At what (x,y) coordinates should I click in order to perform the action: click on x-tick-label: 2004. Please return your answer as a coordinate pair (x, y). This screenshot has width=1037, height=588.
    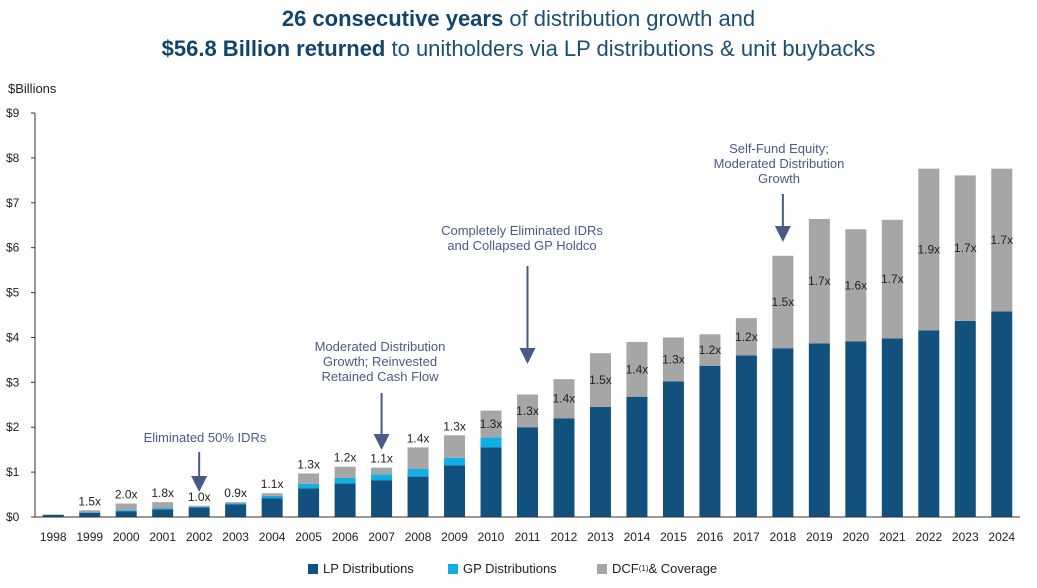
    Looking at the image, I should click on (272, 537).